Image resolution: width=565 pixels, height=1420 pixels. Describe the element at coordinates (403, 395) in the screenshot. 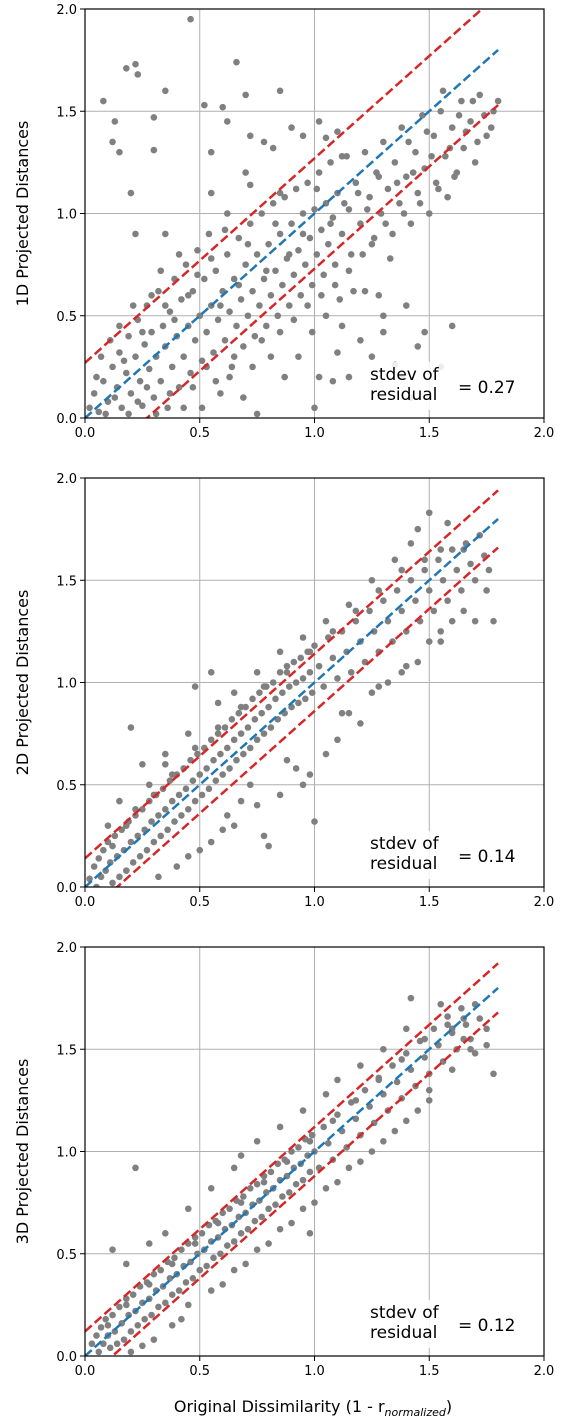

I see `annotation-line2: residual` at that location.